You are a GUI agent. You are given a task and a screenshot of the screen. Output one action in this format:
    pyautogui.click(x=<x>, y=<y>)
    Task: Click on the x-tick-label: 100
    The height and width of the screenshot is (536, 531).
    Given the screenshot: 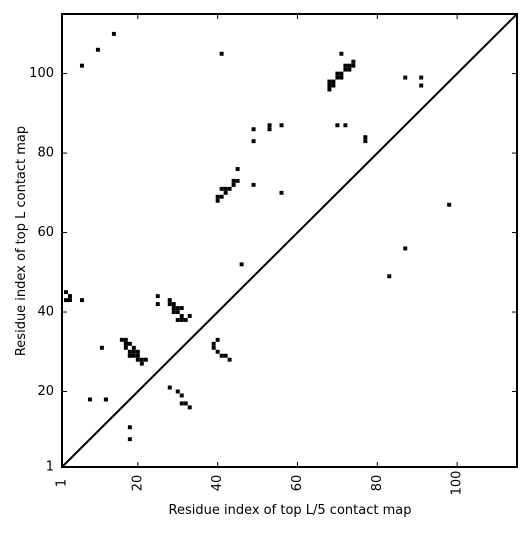 What is the action you would take?
    pyautogui.click(x=457, y=483)
    